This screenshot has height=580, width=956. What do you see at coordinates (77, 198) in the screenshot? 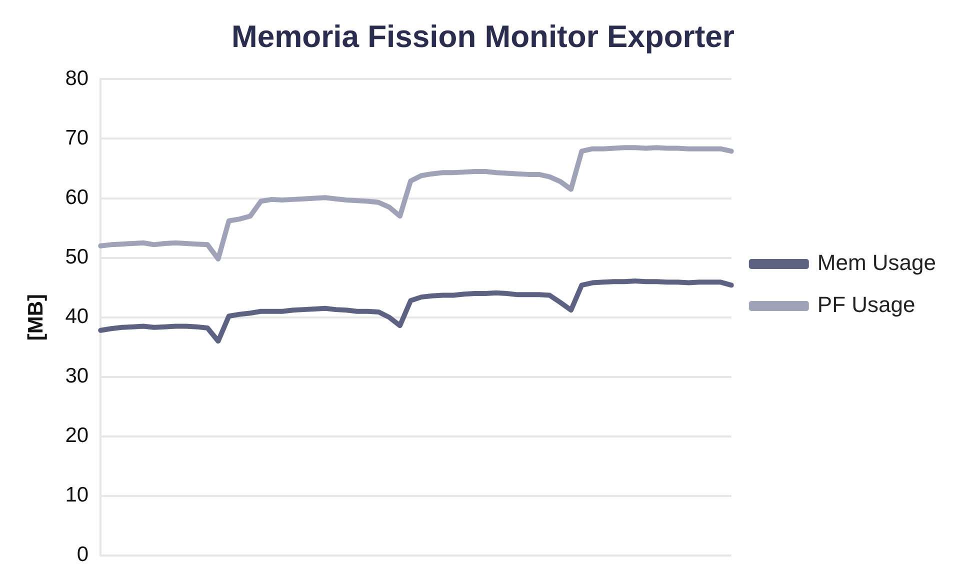
I see `y-tick-label: 60` at bounding box center [77, 198].